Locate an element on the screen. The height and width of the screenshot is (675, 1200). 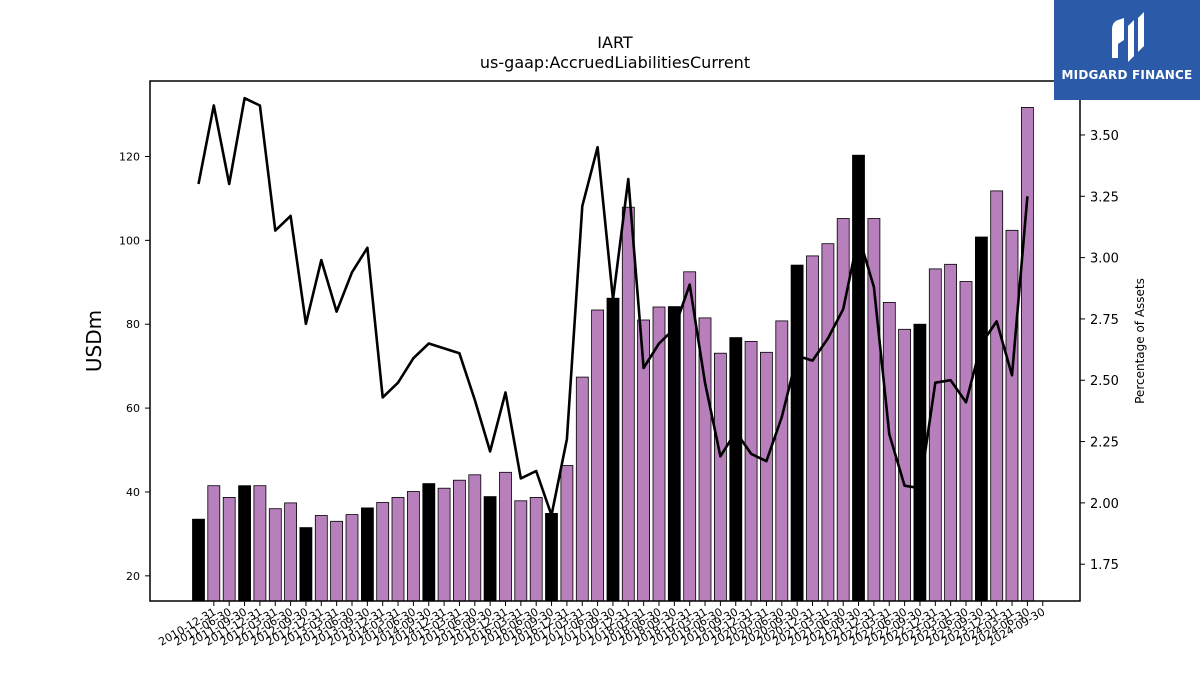
y-tick-label: 60 is located at coordinates (133, 408).